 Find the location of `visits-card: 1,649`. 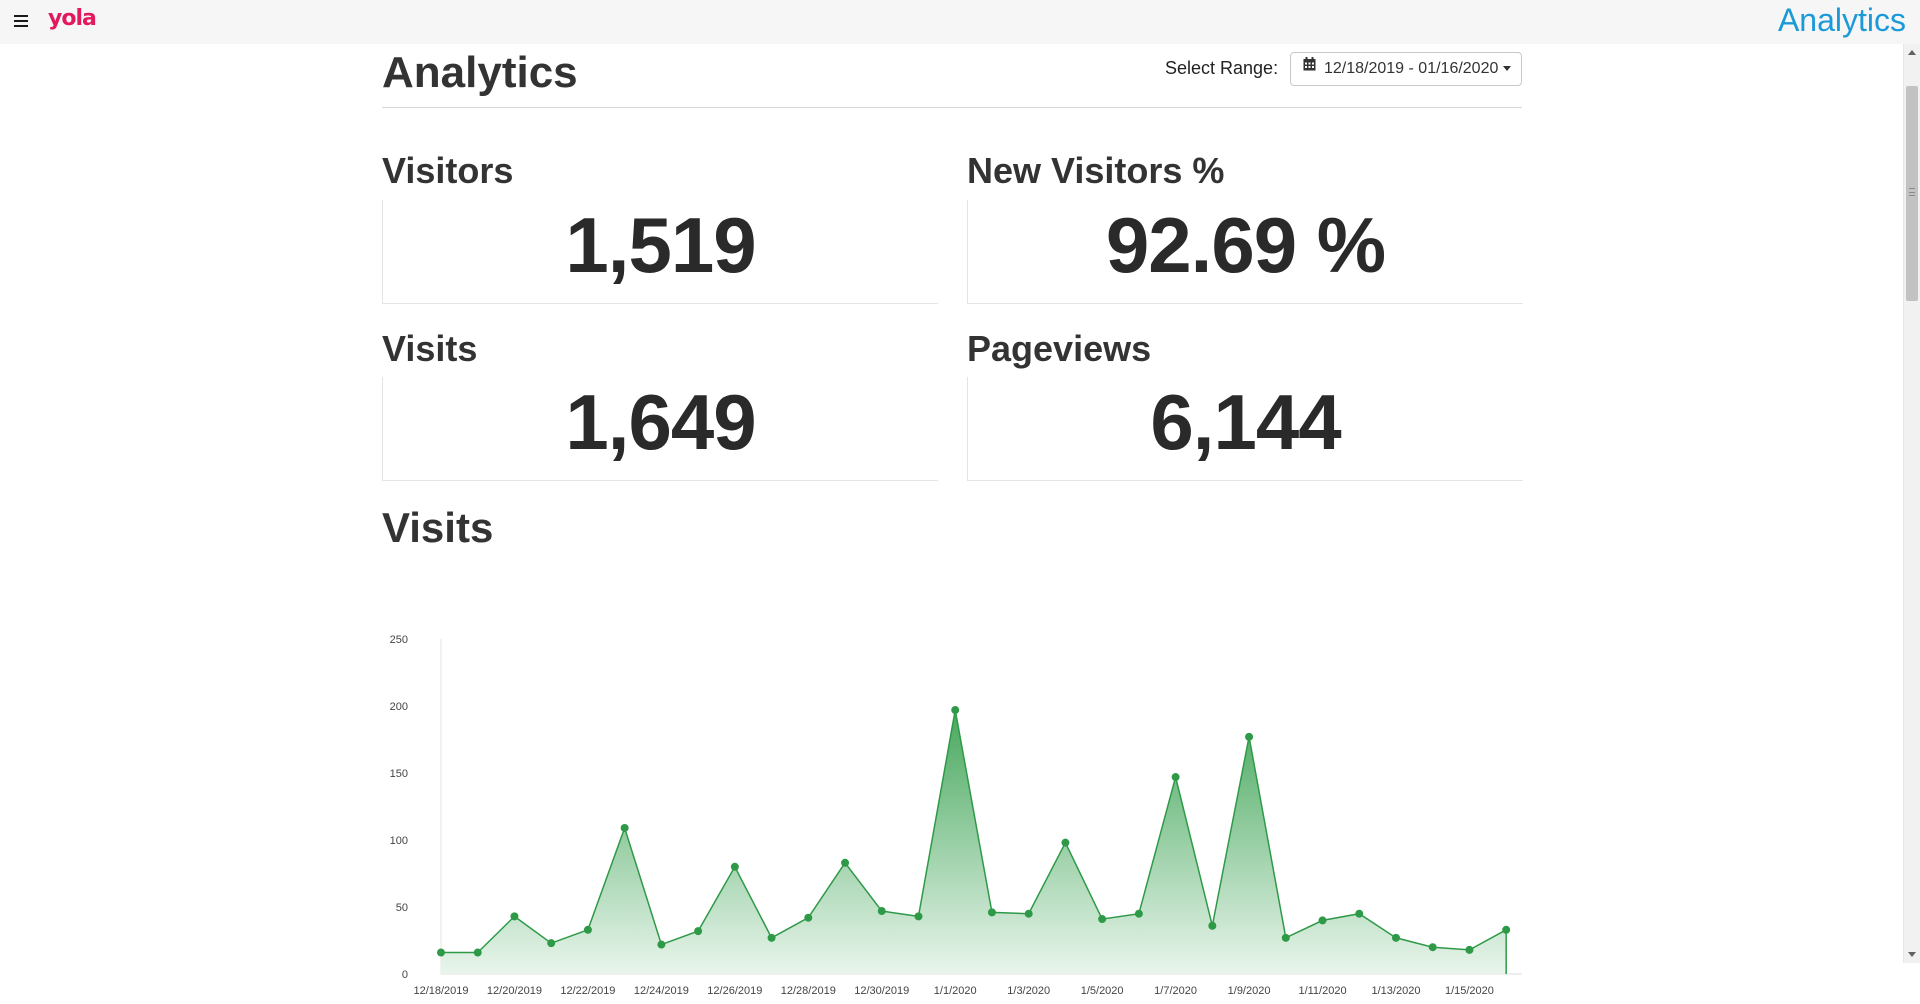

visits-card: 1,649 is located at coordinates (660, 429).